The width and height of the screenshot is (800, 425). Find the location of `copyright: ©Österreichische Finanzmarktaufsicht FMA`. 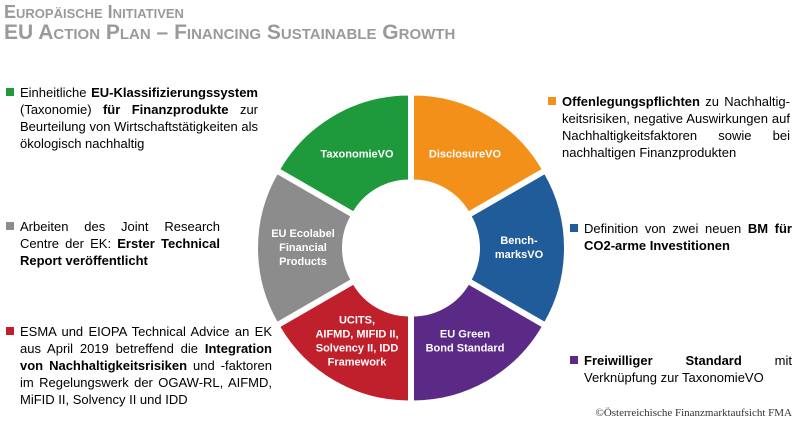

copyright: ©Österreichische Finanzmarktaufsicht FMA is located at coordinates (693, 413).